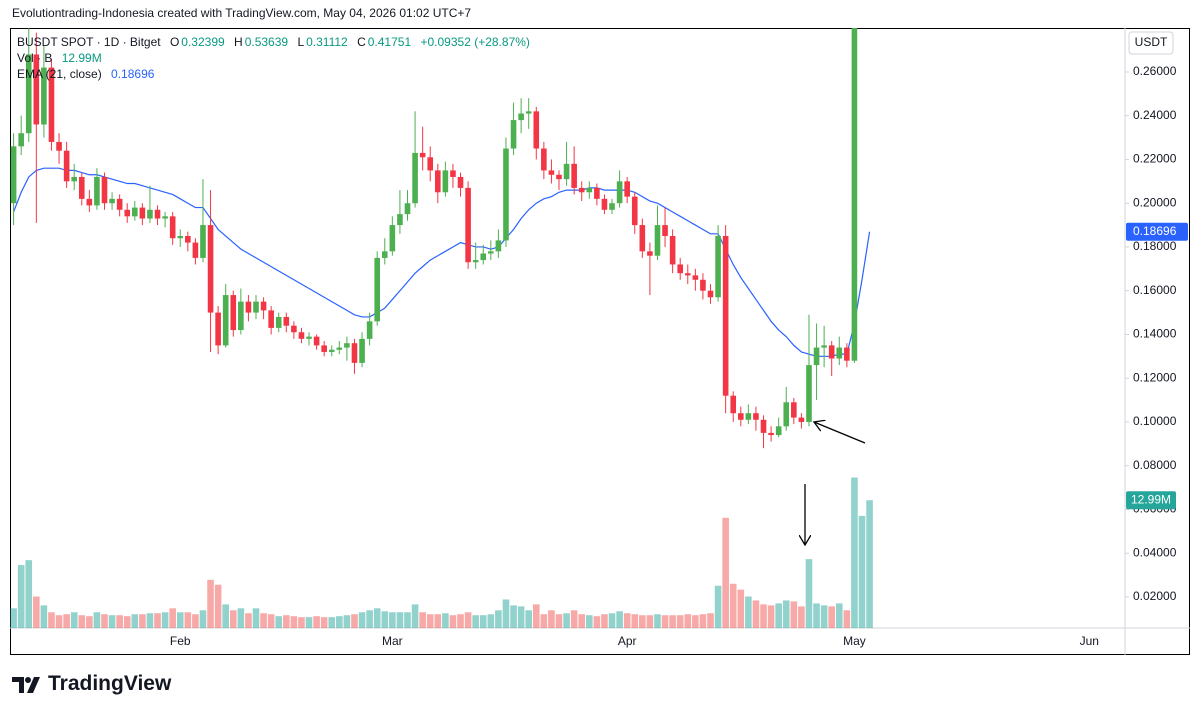 This screenshot has width=1200, height=713. Describe the element at coordinates (133, 74) in the screenshot. I see `ema-value: 0.18696` at that location.